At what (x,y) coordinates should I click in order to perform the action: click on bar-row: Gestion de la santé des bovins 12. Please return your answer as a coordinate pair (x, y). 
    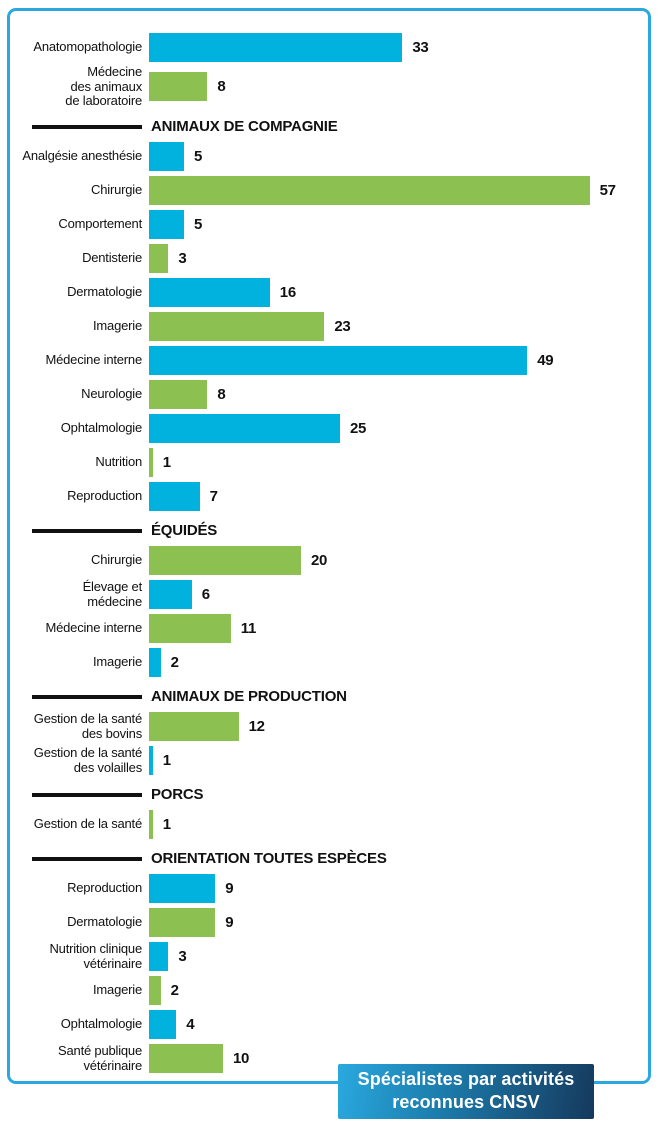
    Looking at the image, I should click on (327, 727).